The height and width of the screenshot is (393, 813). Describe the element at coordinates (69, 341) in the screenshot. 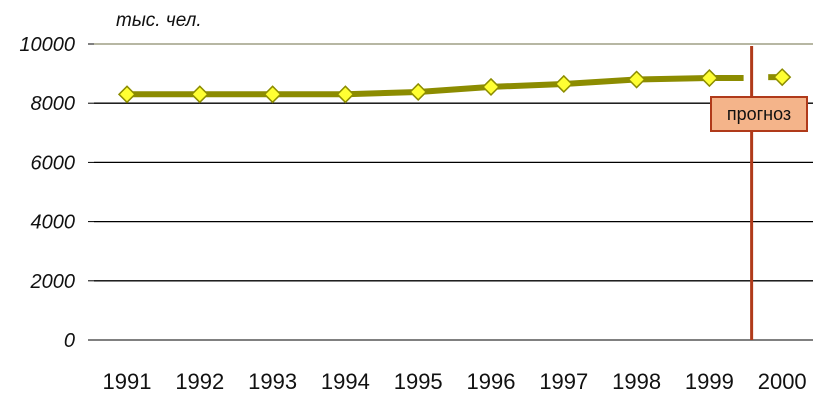

I see `y-tick-label: 0` at that location.